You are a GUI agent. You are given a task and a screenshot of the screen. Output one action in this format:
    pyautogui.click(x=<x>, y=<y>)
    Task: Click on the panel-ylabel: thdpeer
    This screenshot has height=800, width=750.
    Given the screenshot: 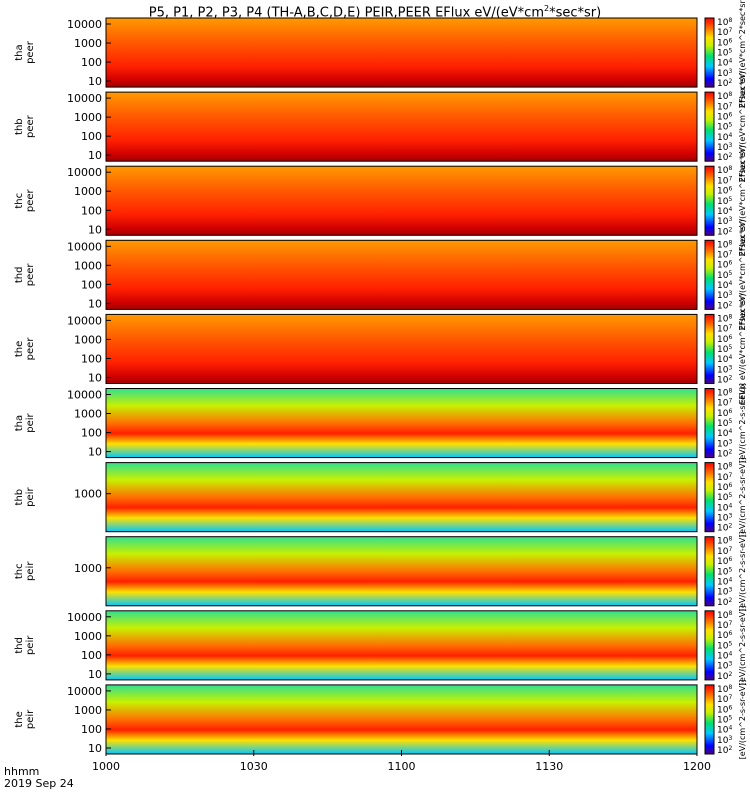 What is the action you would take?
    pyautogui.click(x=25, y=275)
    